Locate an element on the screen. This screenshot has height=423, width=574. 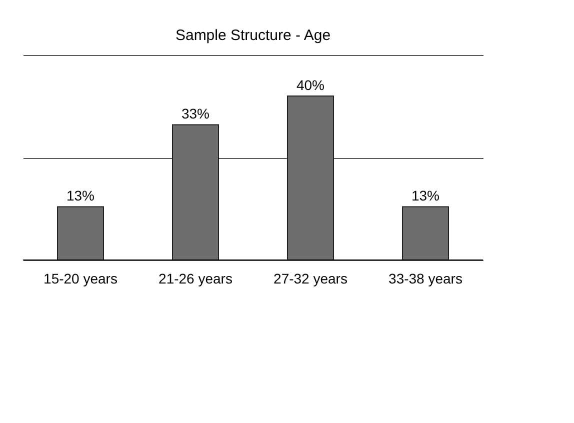
x-tick-label: 15-20 years is located at coordinates (81, 278).